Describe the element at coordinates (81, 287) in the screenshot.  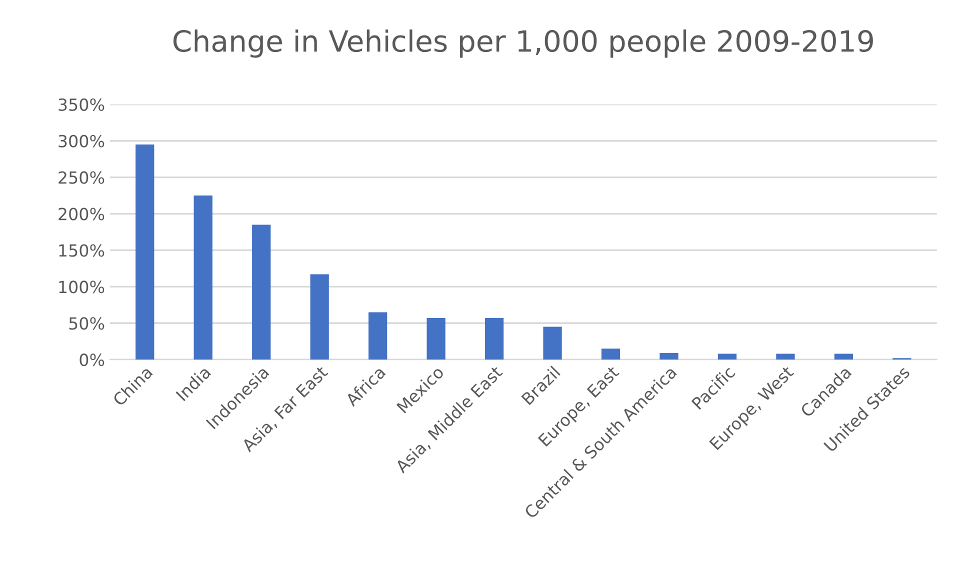
I see `y-tick-label: 100%` at that location.